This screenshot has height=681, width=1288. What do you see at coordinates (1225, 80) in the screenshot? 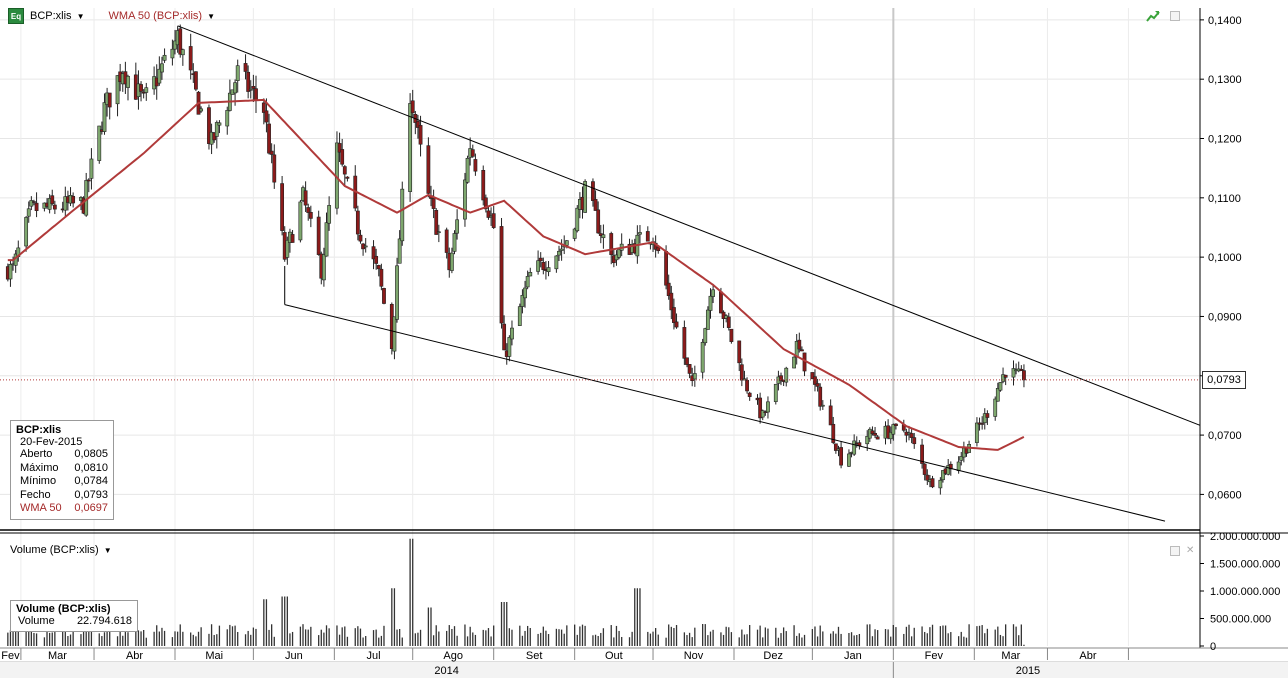
I see `y-tick-label: 0,1300` at bounding box center [1225, 80].